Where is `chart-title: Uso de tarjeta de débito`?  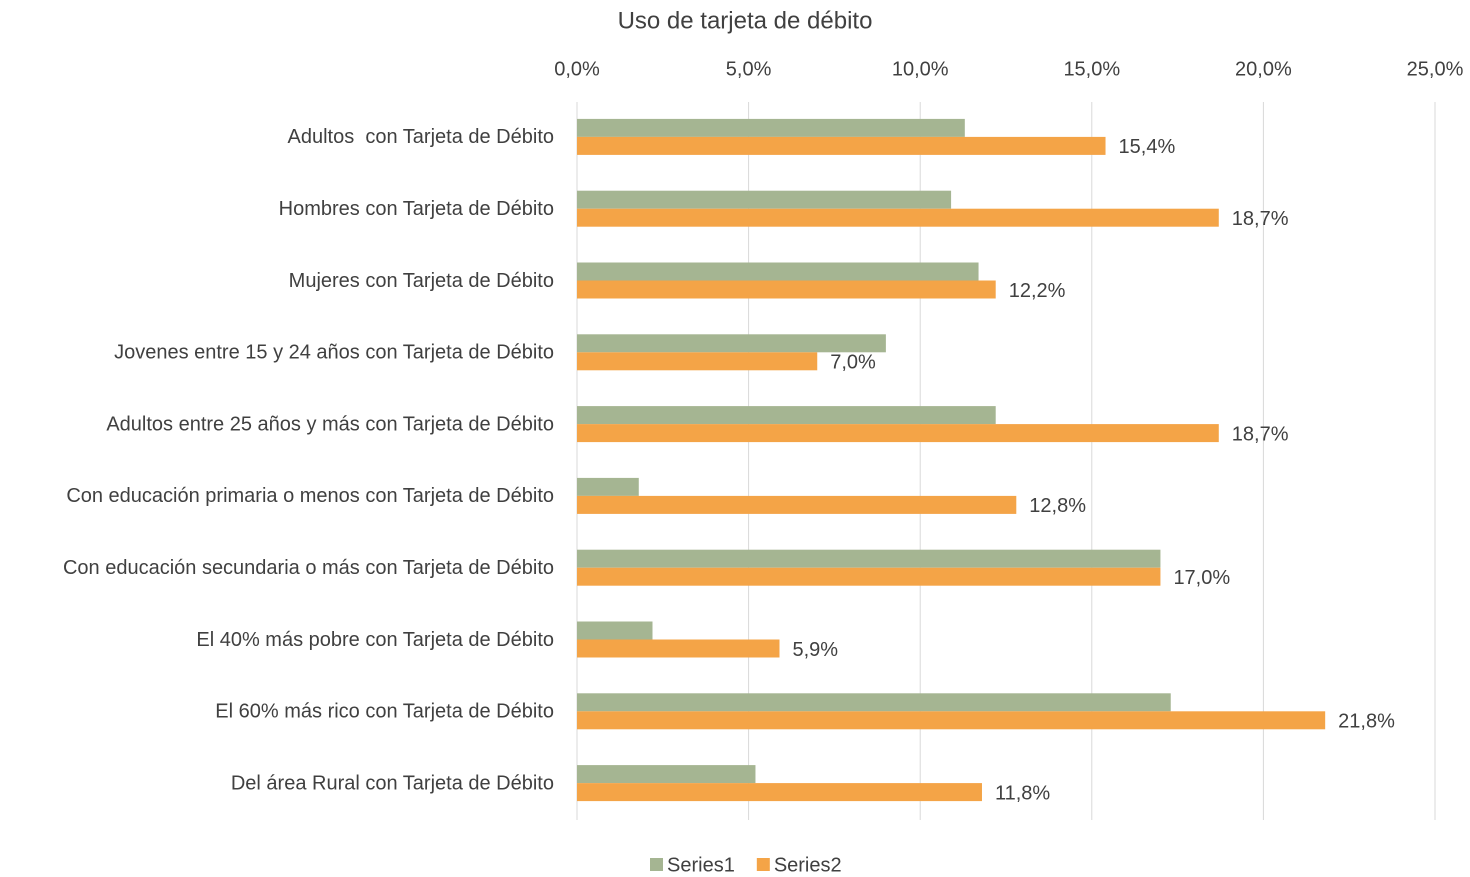 chart-title: Uso de tarjeta de débito is located at coordinates (745, 20).